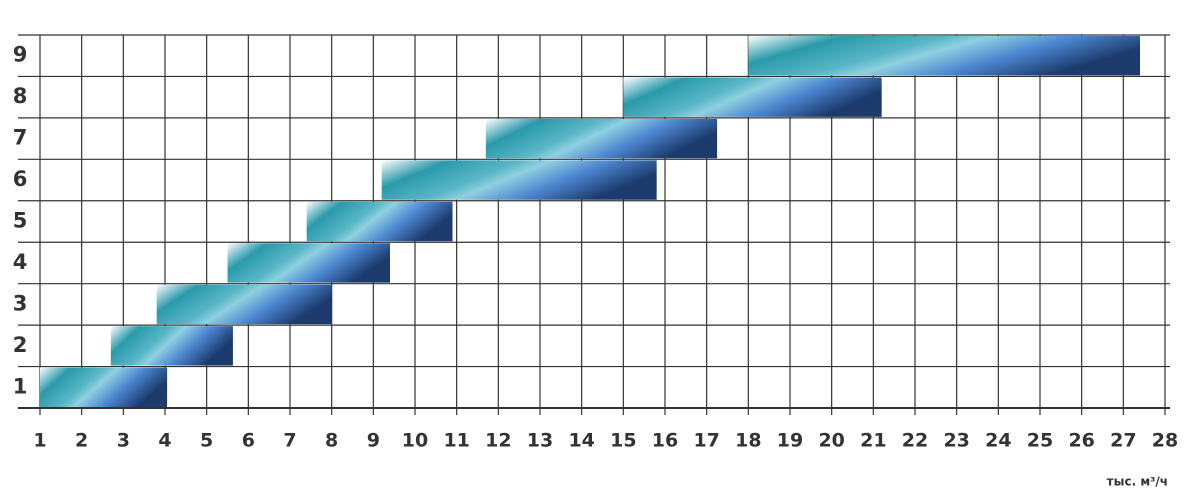 The width and height of the screenshot is (1200, 503). What do you see at coordinates (831, 441) in the screenshot?
I see `x-tick-label: 20` at bounding box center [831, 441].